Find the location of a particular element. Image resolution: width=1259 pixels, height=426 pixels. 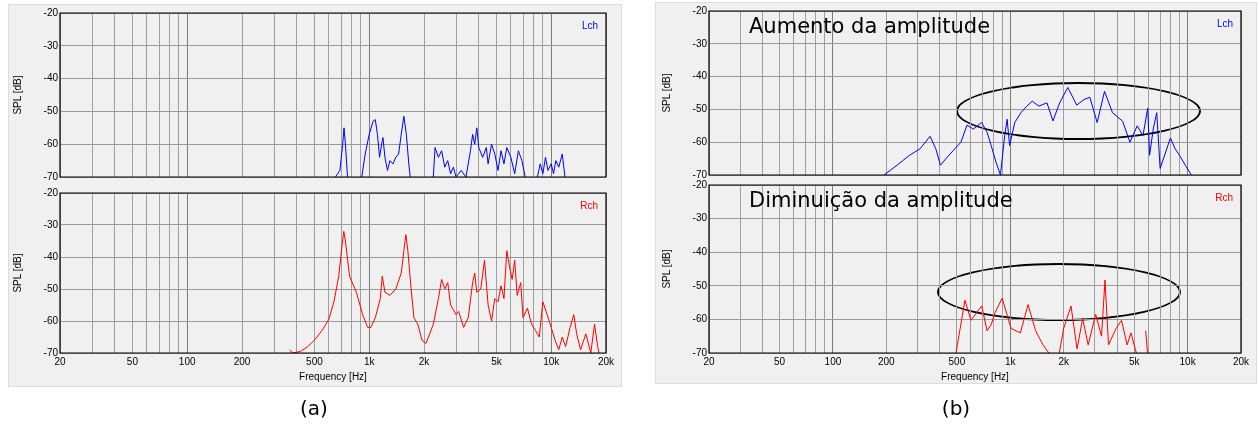

text: (b) is located at coordinates (956, 408).